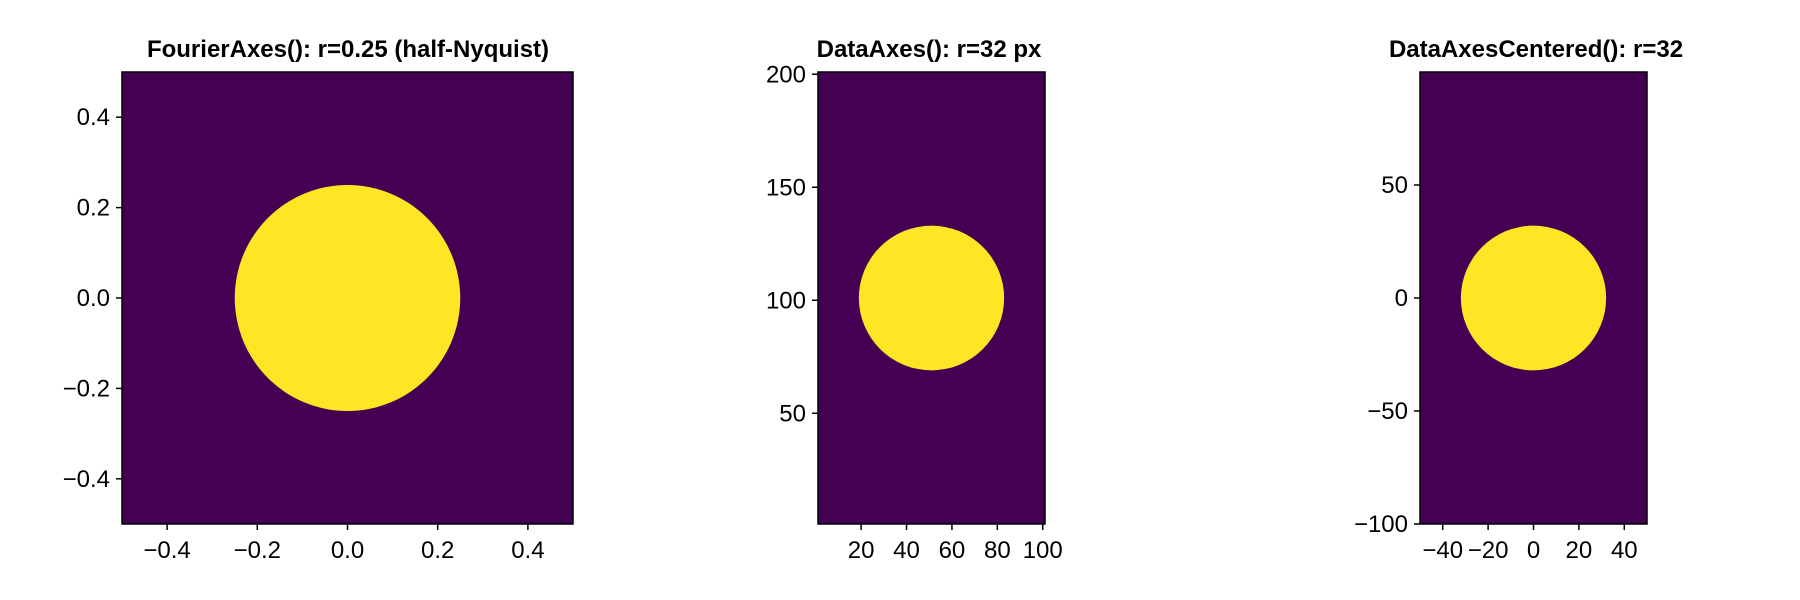  I want to click on x-tick-label: 0, so click(1533, 550).